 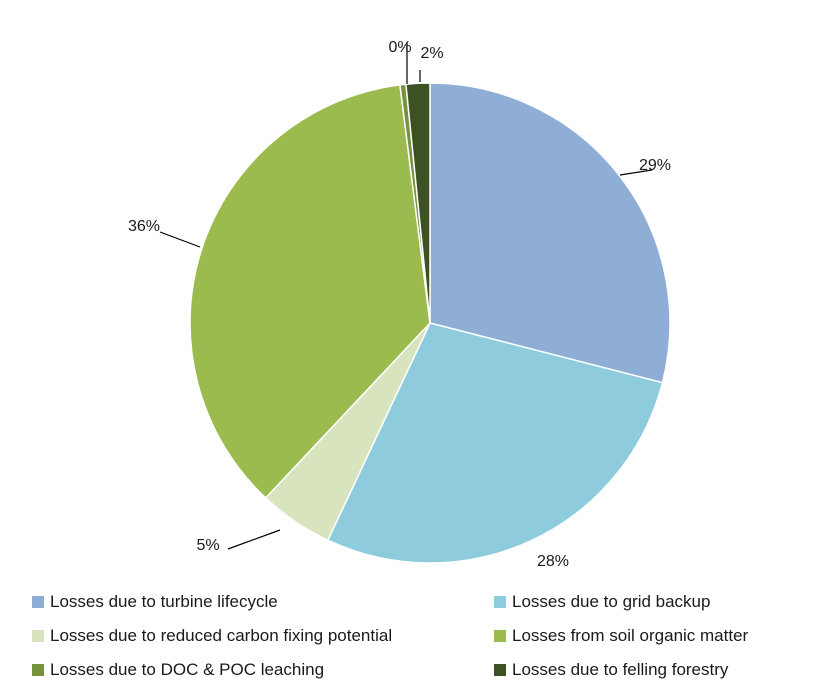 What do you see at coordinates (630, 635) in the screenshot?
I see `legend-label: Losses from soil organic matter` at bounding box center [630, 635].